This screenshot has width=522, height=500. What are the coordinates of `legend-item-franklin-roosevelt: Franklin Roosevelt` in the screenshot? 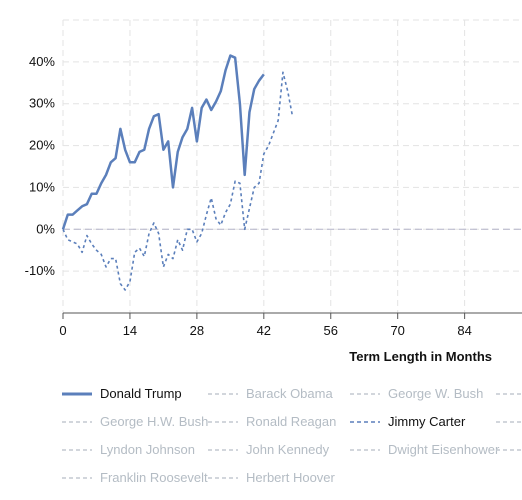 It's located at (135, 477).